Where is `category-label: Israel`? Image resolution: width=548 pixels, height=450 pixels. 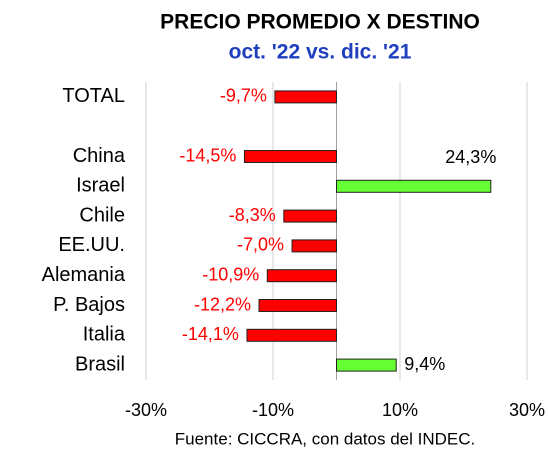 category-label: Israel is located at coordinates (100, 186).